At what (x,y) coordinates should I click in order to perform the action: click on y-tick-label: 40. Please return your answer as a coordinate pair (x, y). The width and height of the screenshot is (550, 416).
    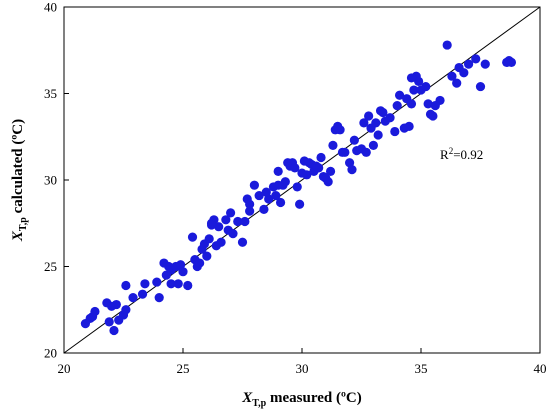
    Looking at the image, I should click on (50, 7).